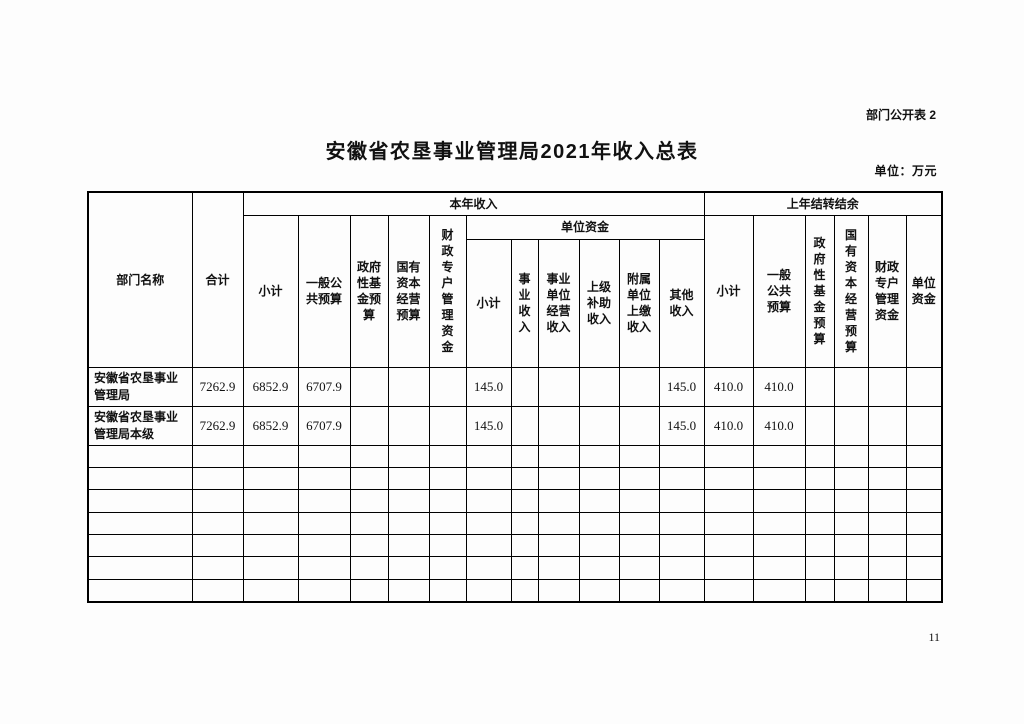 This screenshot has width=1024, height=724. I want to click on header-cy-gov-fund-budget: 政府 性基 金预 算, so click(369, 291).